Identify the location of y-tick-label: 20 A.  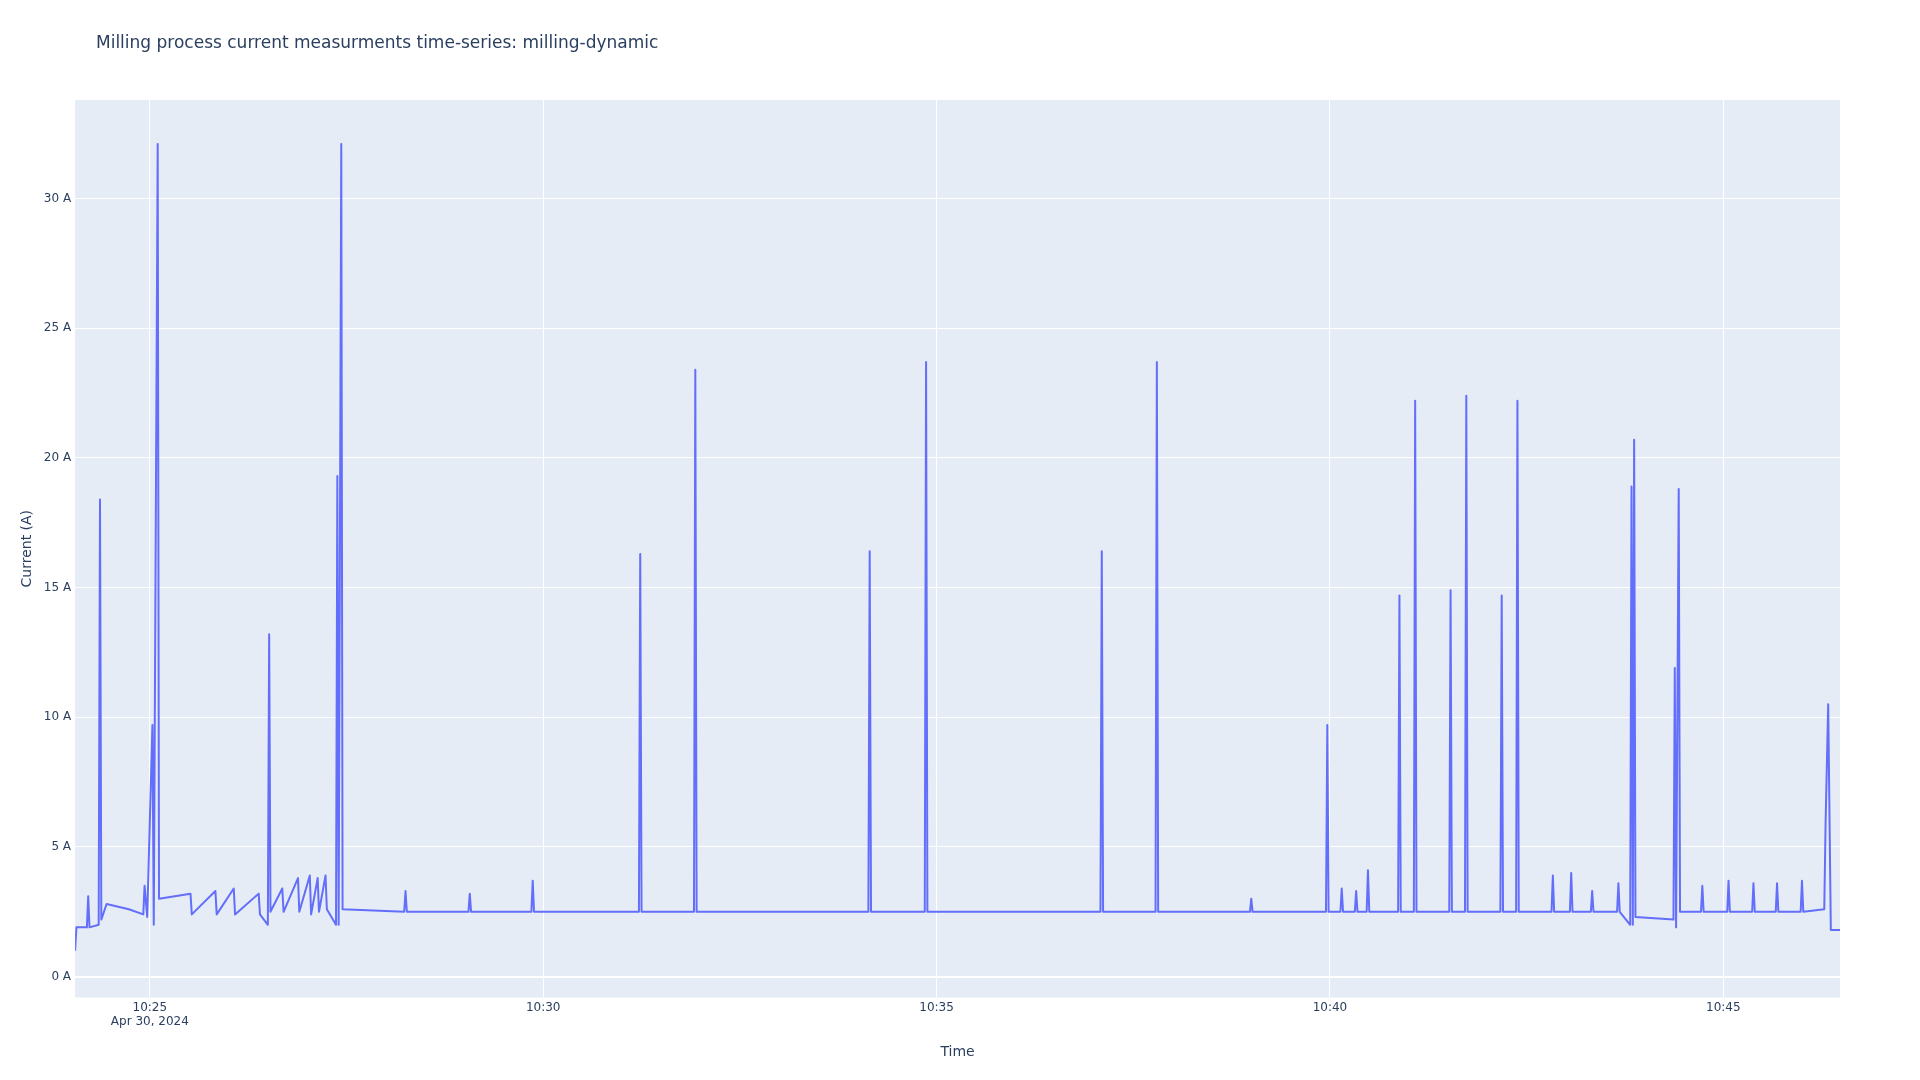
(57, 457).